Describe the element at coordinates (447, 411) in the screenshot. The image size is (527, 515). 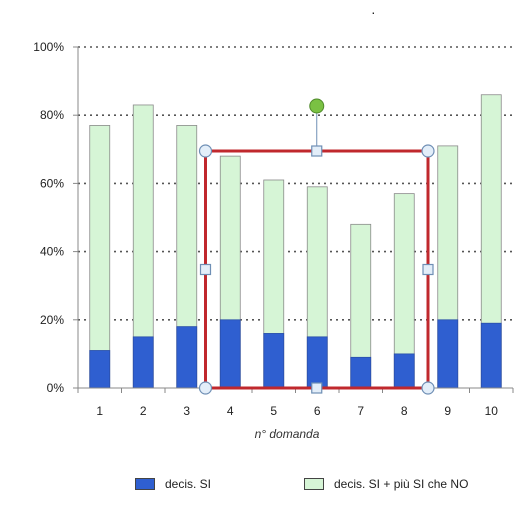
I see `x-tick-label: 9` at that location.